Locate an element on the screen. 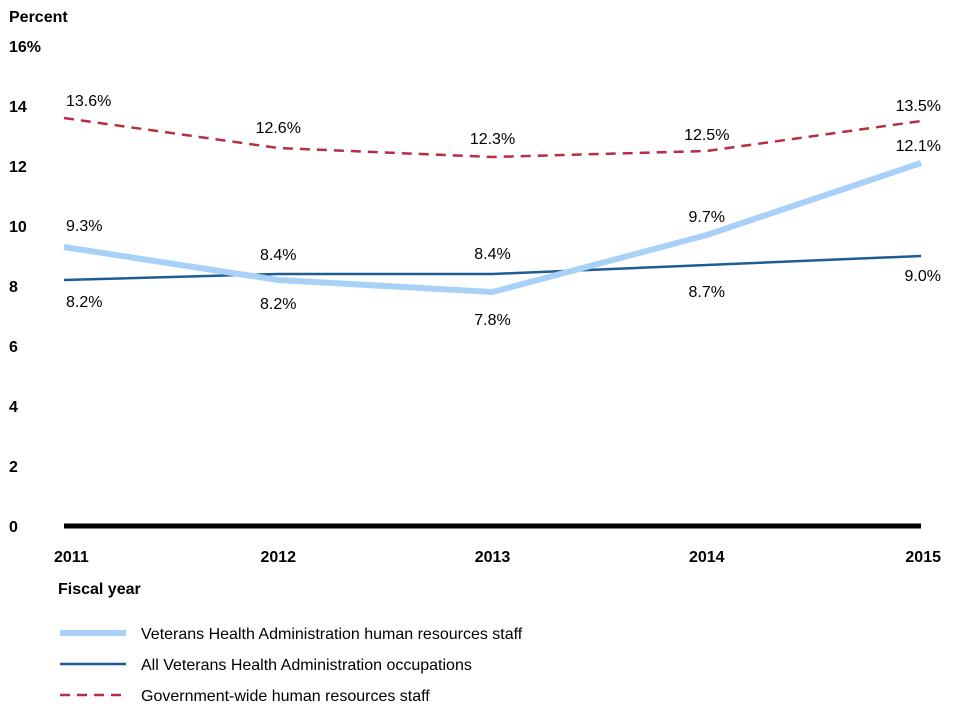 The height and width of the screenshot is (708, 961). x-tick-label: 2011 is located at coordinates (71, 557).